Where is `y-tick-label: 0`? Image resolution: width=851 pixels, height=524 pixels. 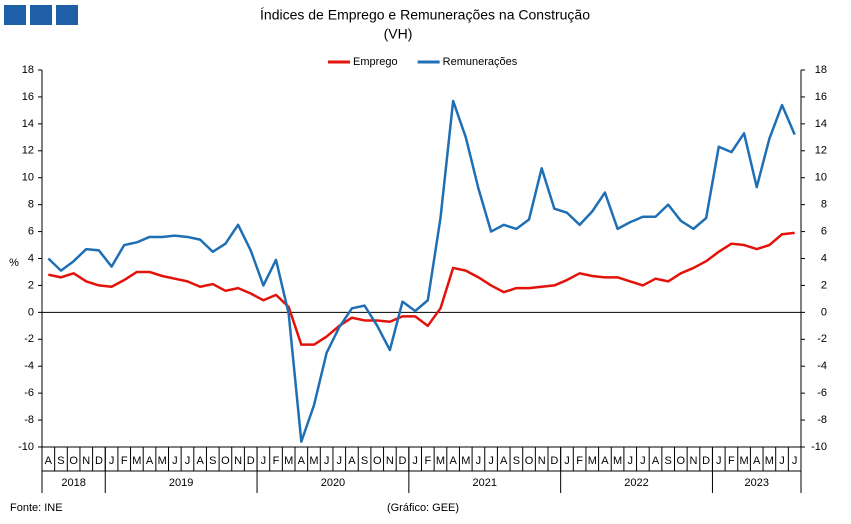 y-tick-label: 0 is located at coordinates (31, 312).